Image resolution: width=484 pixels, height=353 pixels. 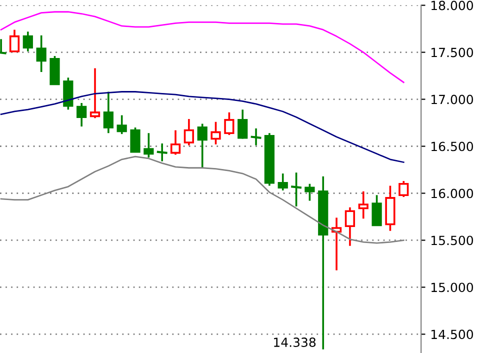 I want to click on y-tick-label: 17.000, so click(x=452, y=99).